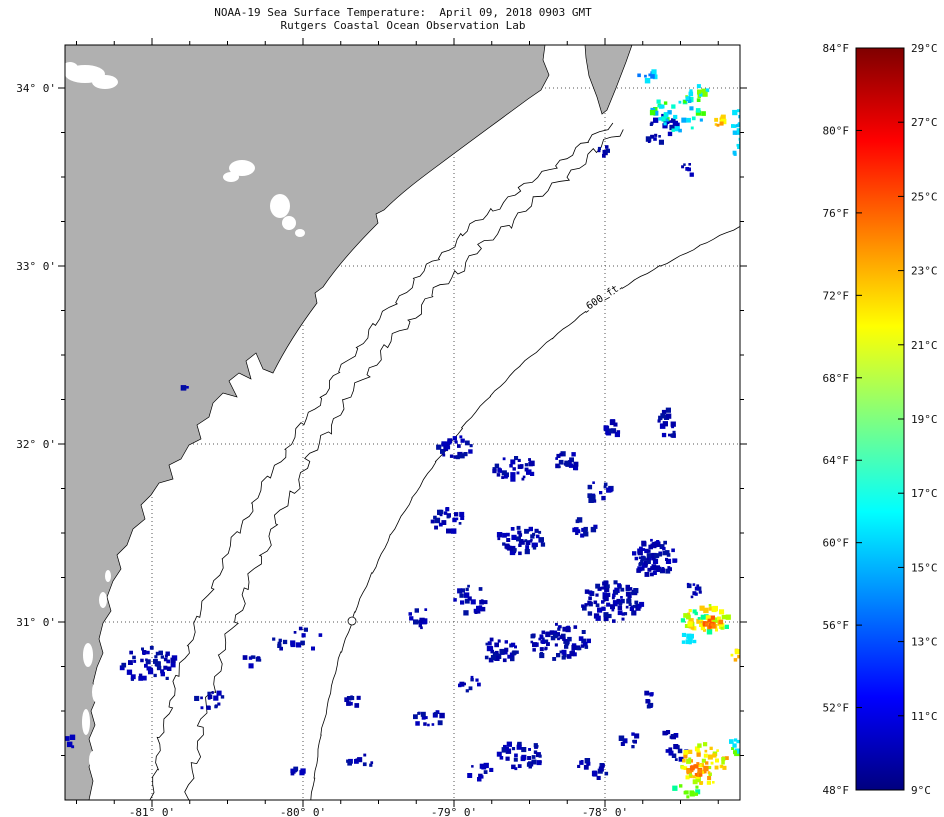 The width and height of the screenshot is (944, 817). Describe the element at coordinates (836, 625) in the screenshot. I see `colorbar-fahrenheit-label: 56°F` at that location.